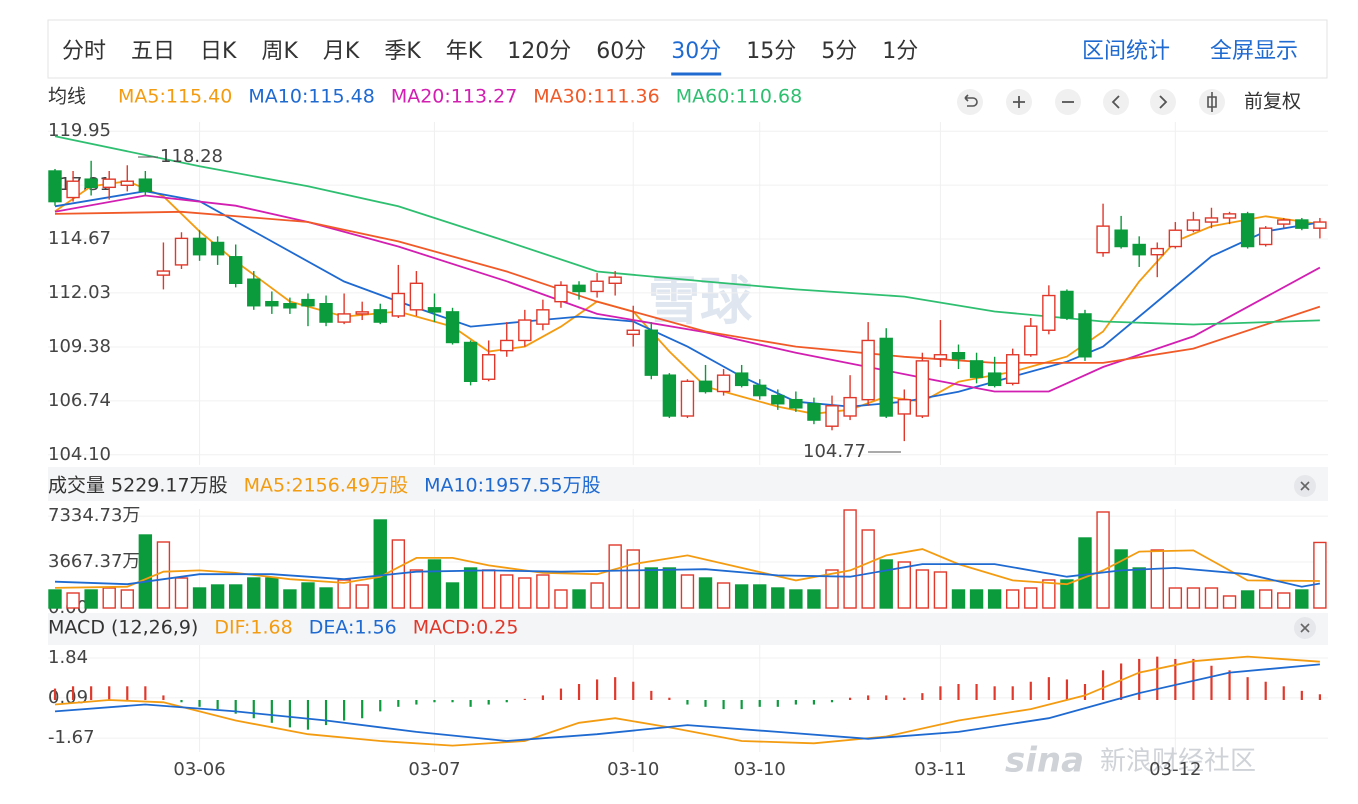  I want to click on tool-link: 区间统计, so click(1126, 51).